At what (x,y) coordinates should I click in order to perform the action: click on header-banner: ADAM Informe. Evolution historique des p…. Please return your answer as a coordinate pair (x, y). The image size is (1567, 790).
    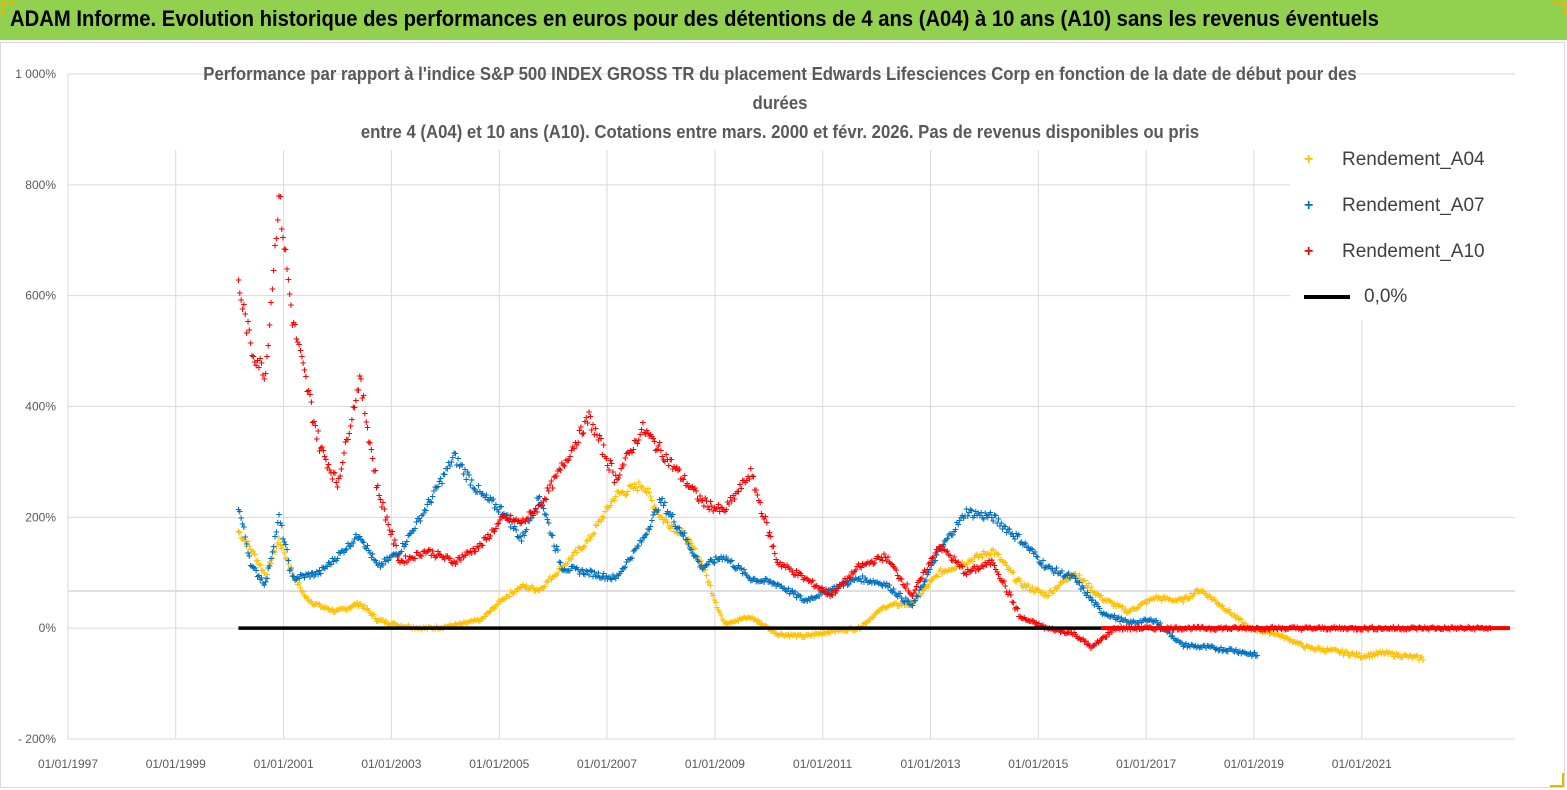
    Looking at the image, I should click on (783, 20).